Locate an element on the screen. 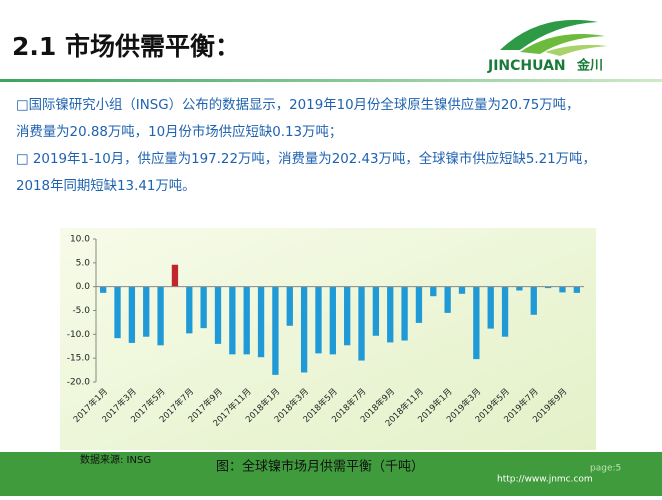 This screenshot has height=500, width=662. page-number: page:5 is located at coordinates (605, 469).